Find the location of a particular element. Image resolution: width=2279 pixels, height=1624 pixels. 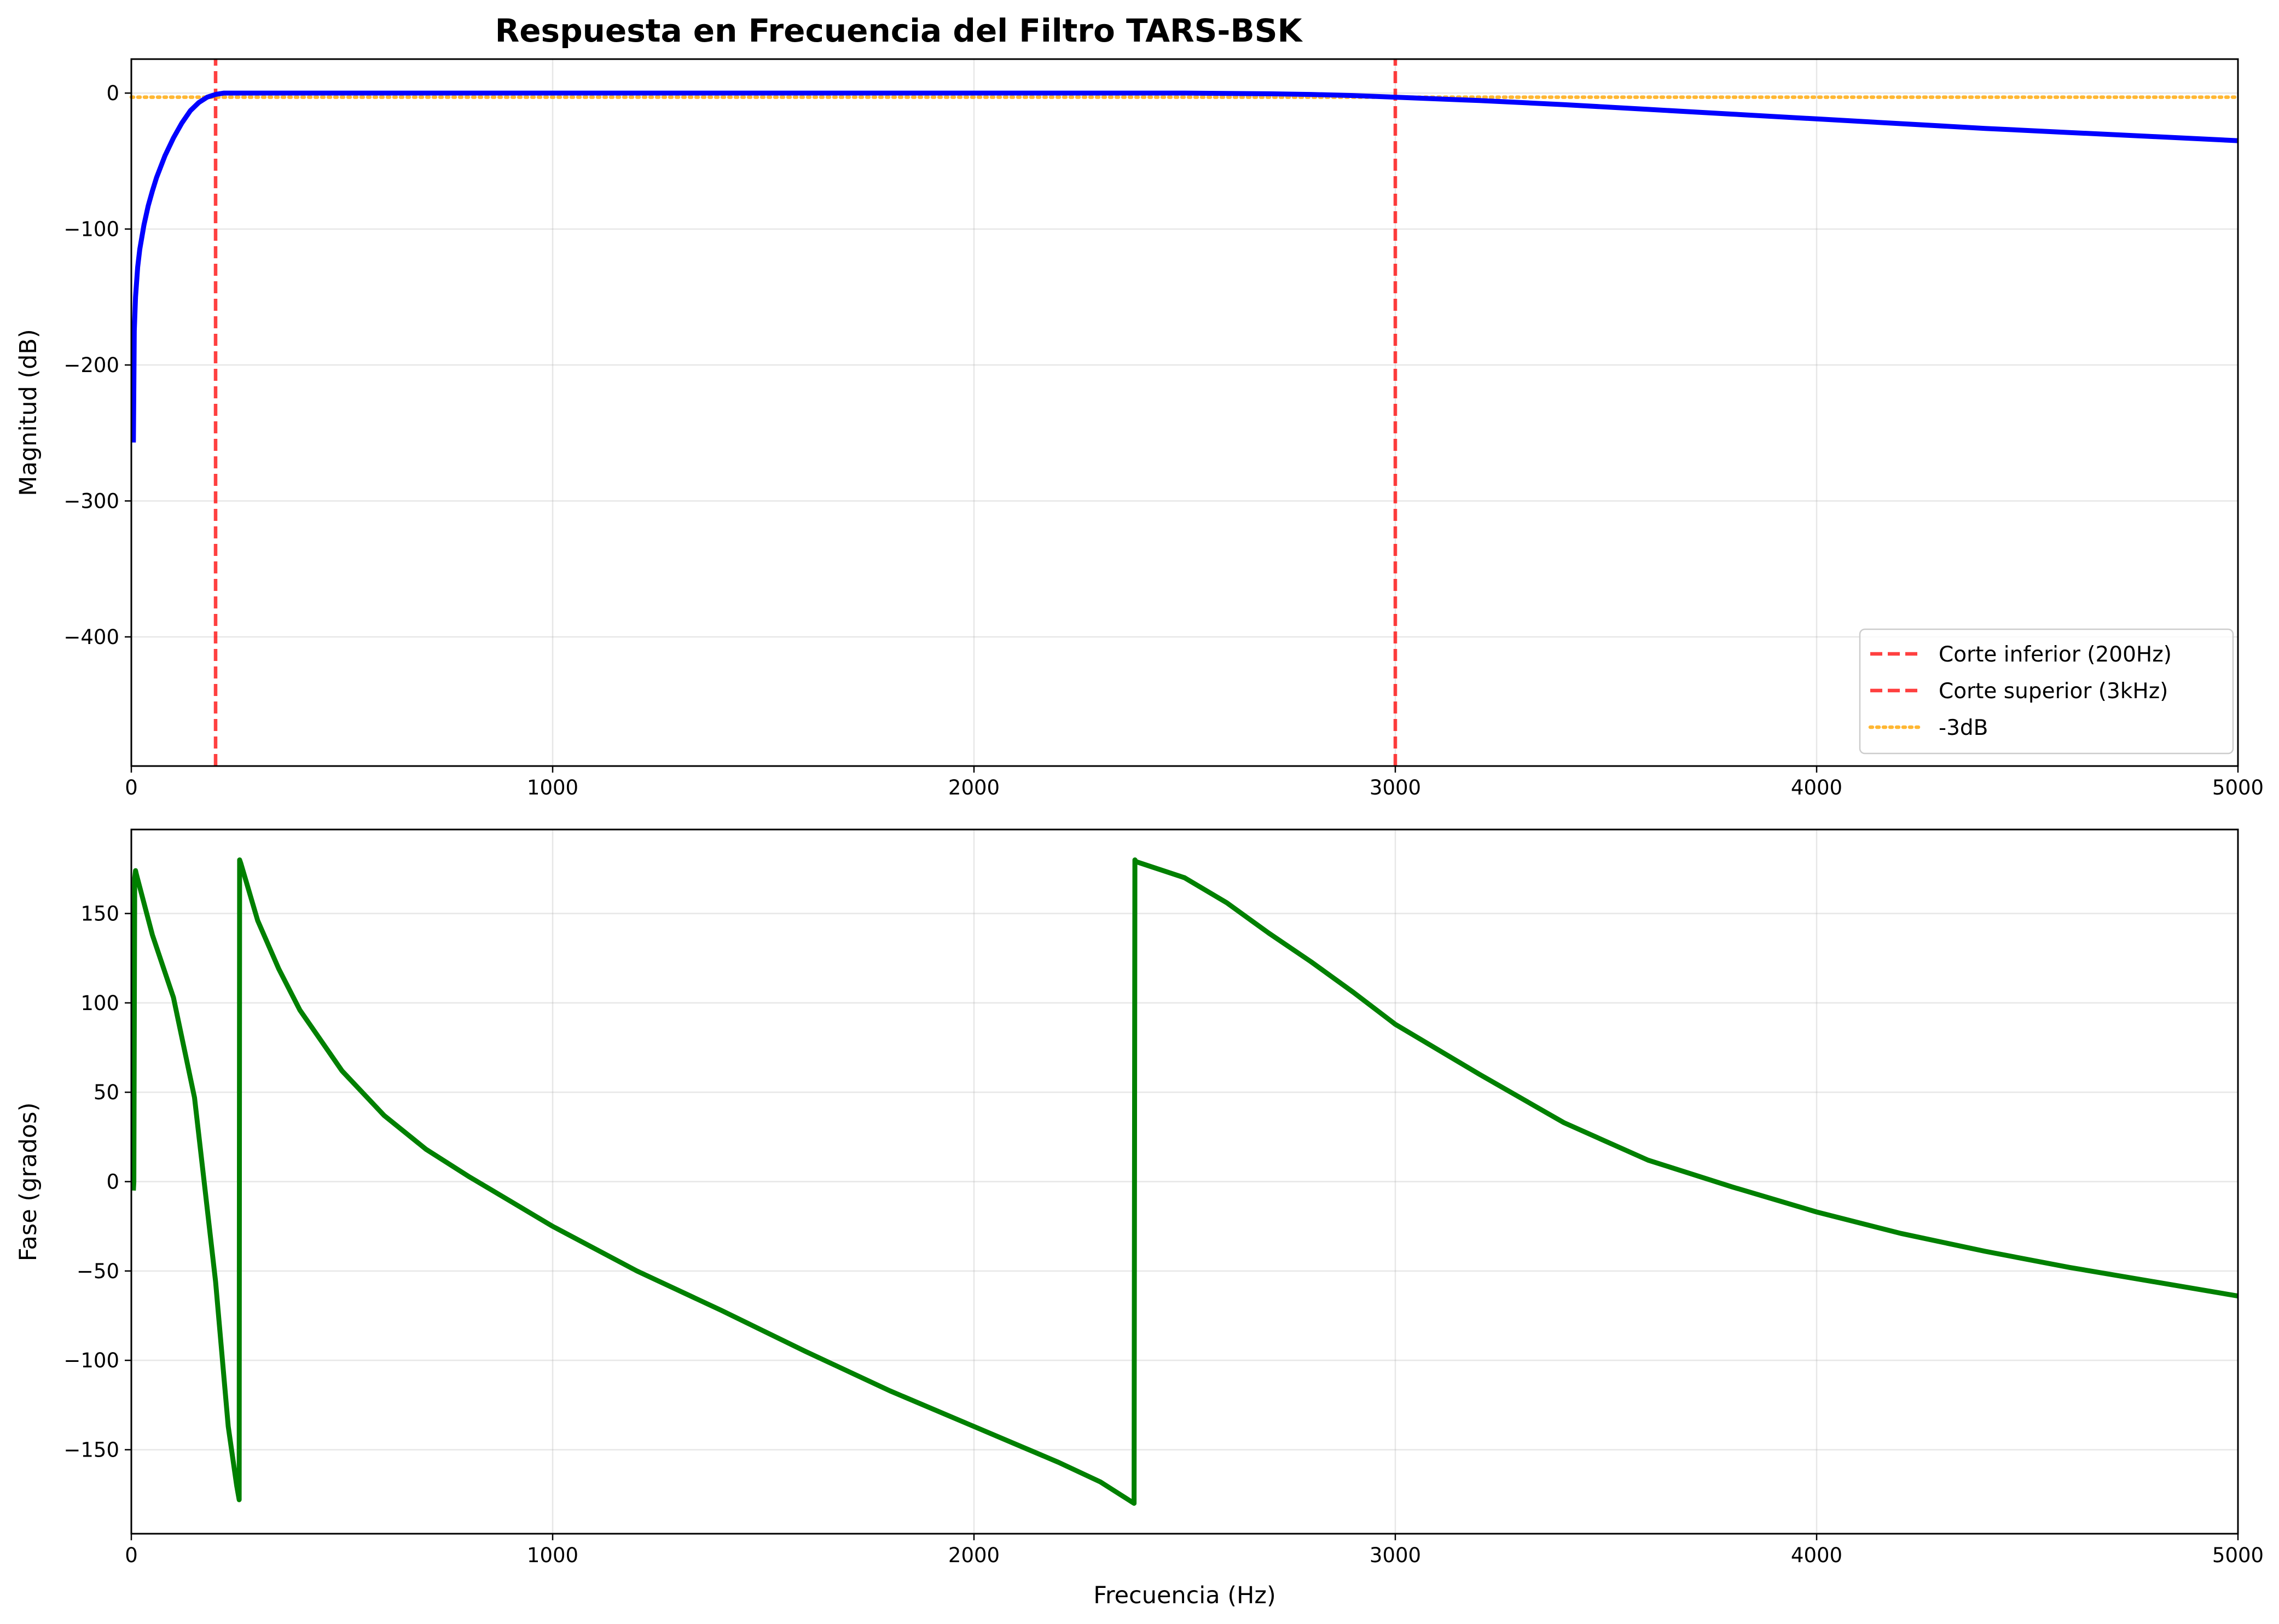

legend-box is located at coordinates (2046, 691).